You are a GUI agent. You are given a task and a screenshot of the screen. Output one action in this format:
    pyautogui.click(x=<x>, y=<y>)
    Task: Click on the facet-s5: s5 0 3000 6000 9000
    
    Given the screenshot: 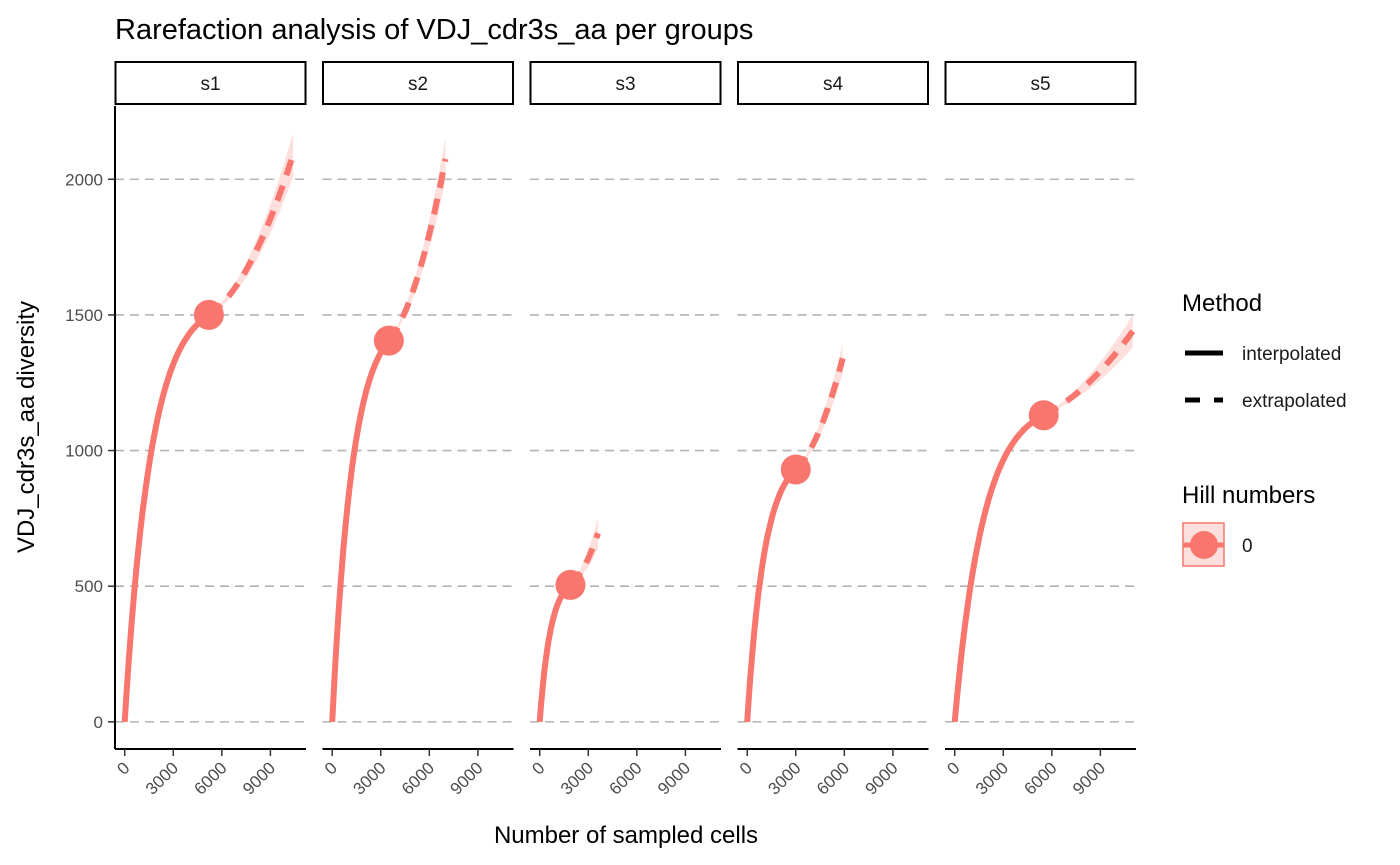 What is the action you would take?
    pyautogui.click(x=1040, y=430)
    